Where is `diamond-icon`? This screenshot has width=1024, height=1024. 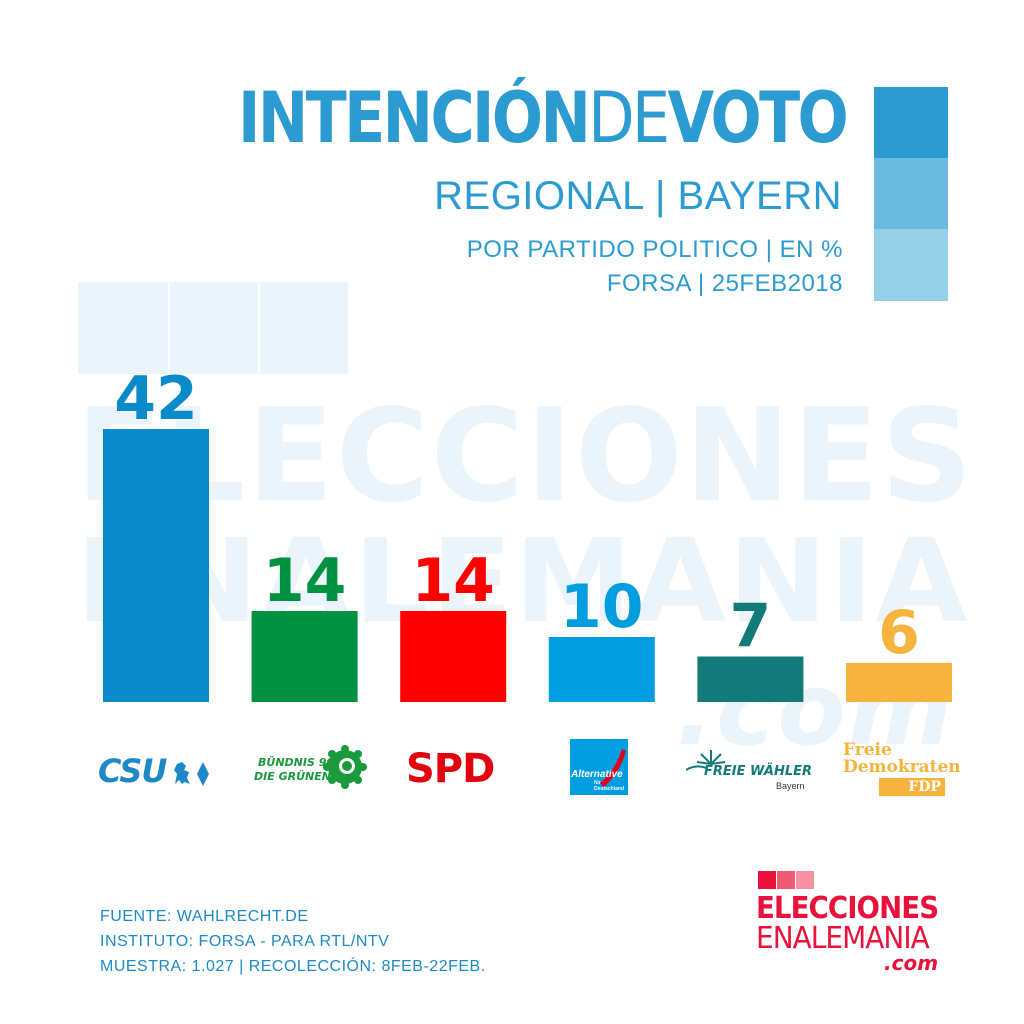
diamond-icon is located at coordinates (203, 774).